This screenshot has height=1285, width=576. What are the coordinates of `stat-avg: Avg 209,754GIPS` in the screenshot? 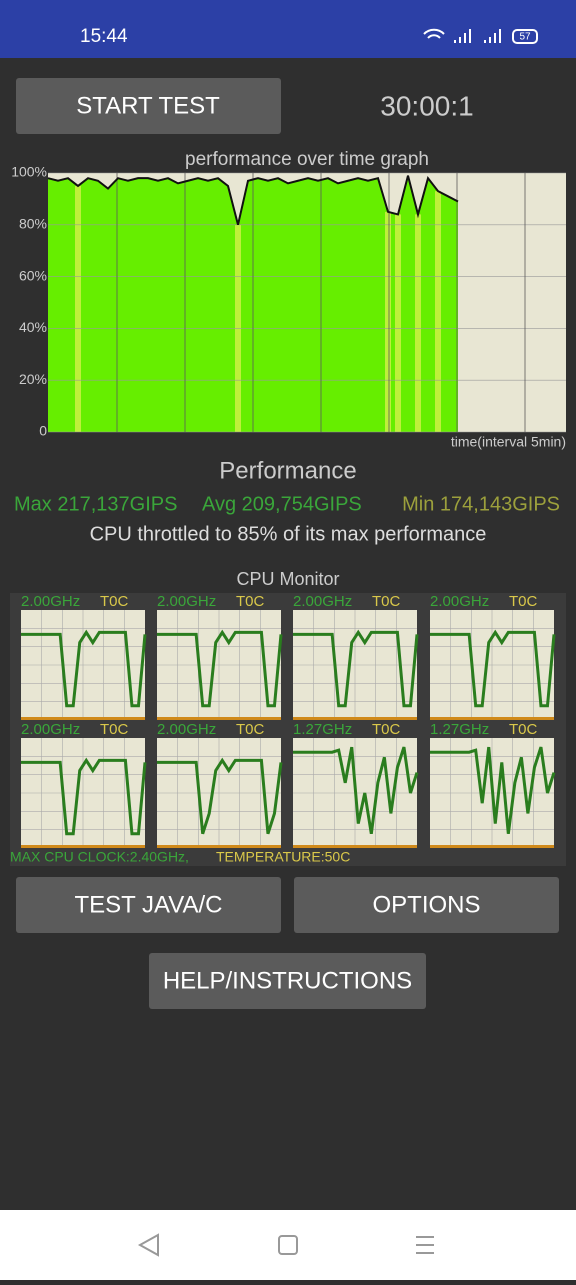 It's located at (282, 504).